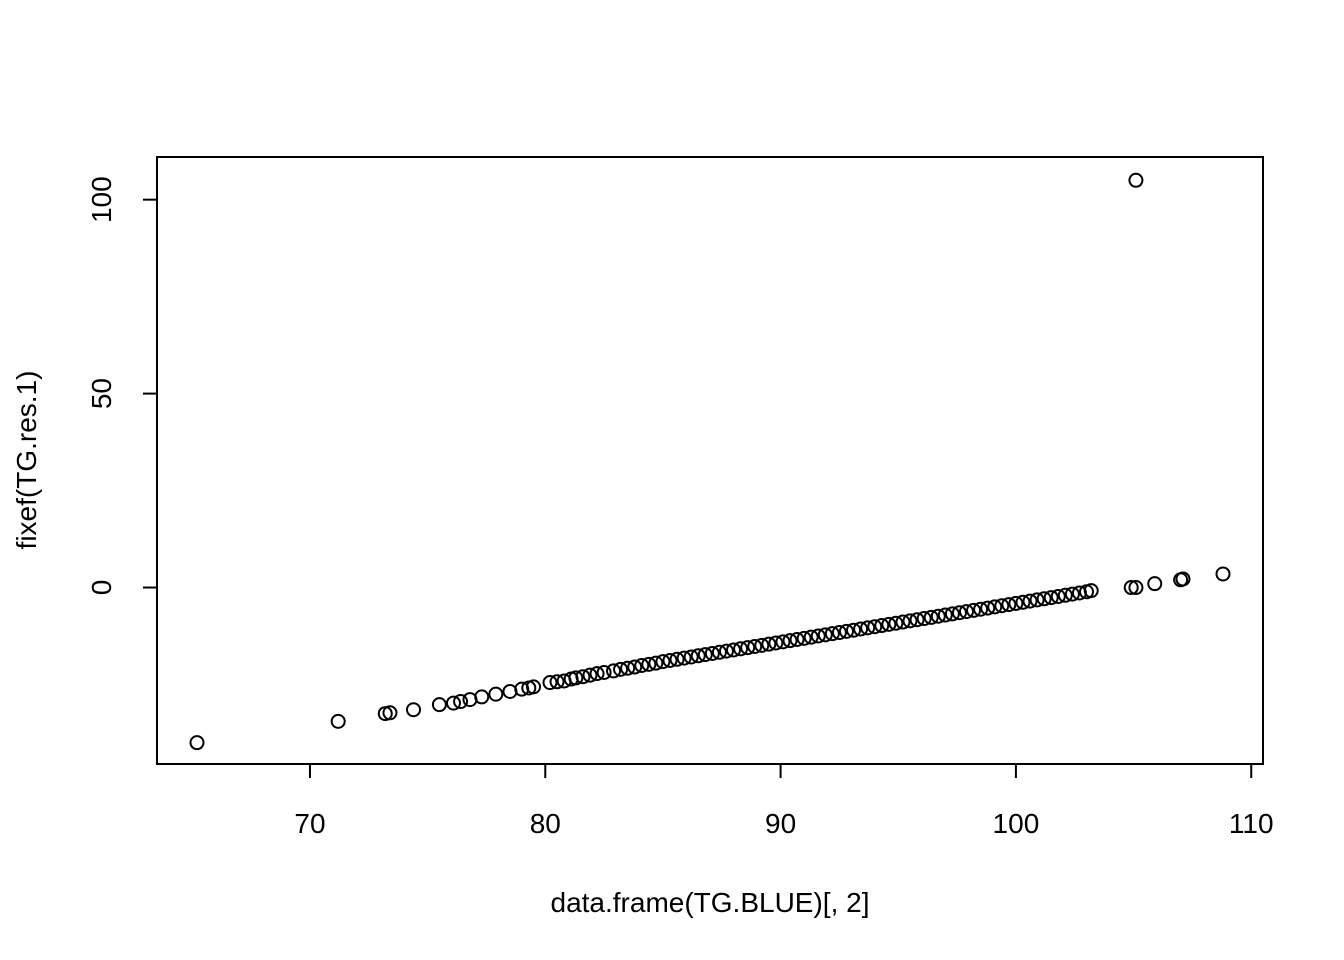 The height and width of the screenshot is (960, 1344). Describe the element at coordinates (101, 588) in the screenshot. I see `y-tick-label: 0` at that location.